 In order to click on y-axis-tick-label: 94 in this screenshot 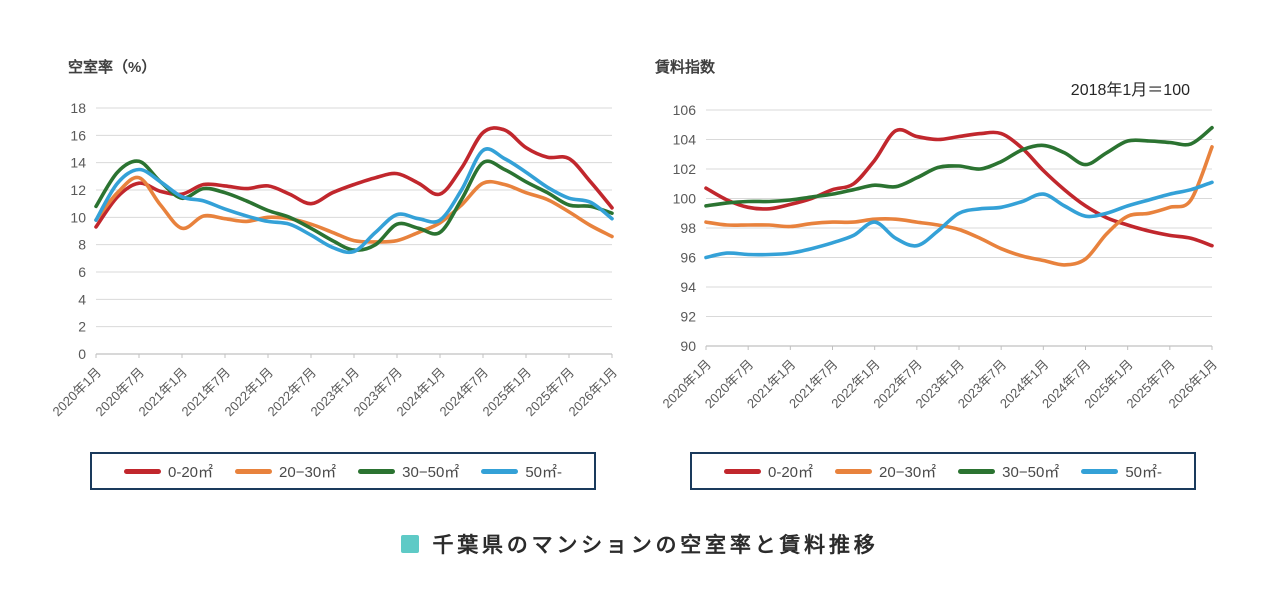, I will do `click(688, 287)`.